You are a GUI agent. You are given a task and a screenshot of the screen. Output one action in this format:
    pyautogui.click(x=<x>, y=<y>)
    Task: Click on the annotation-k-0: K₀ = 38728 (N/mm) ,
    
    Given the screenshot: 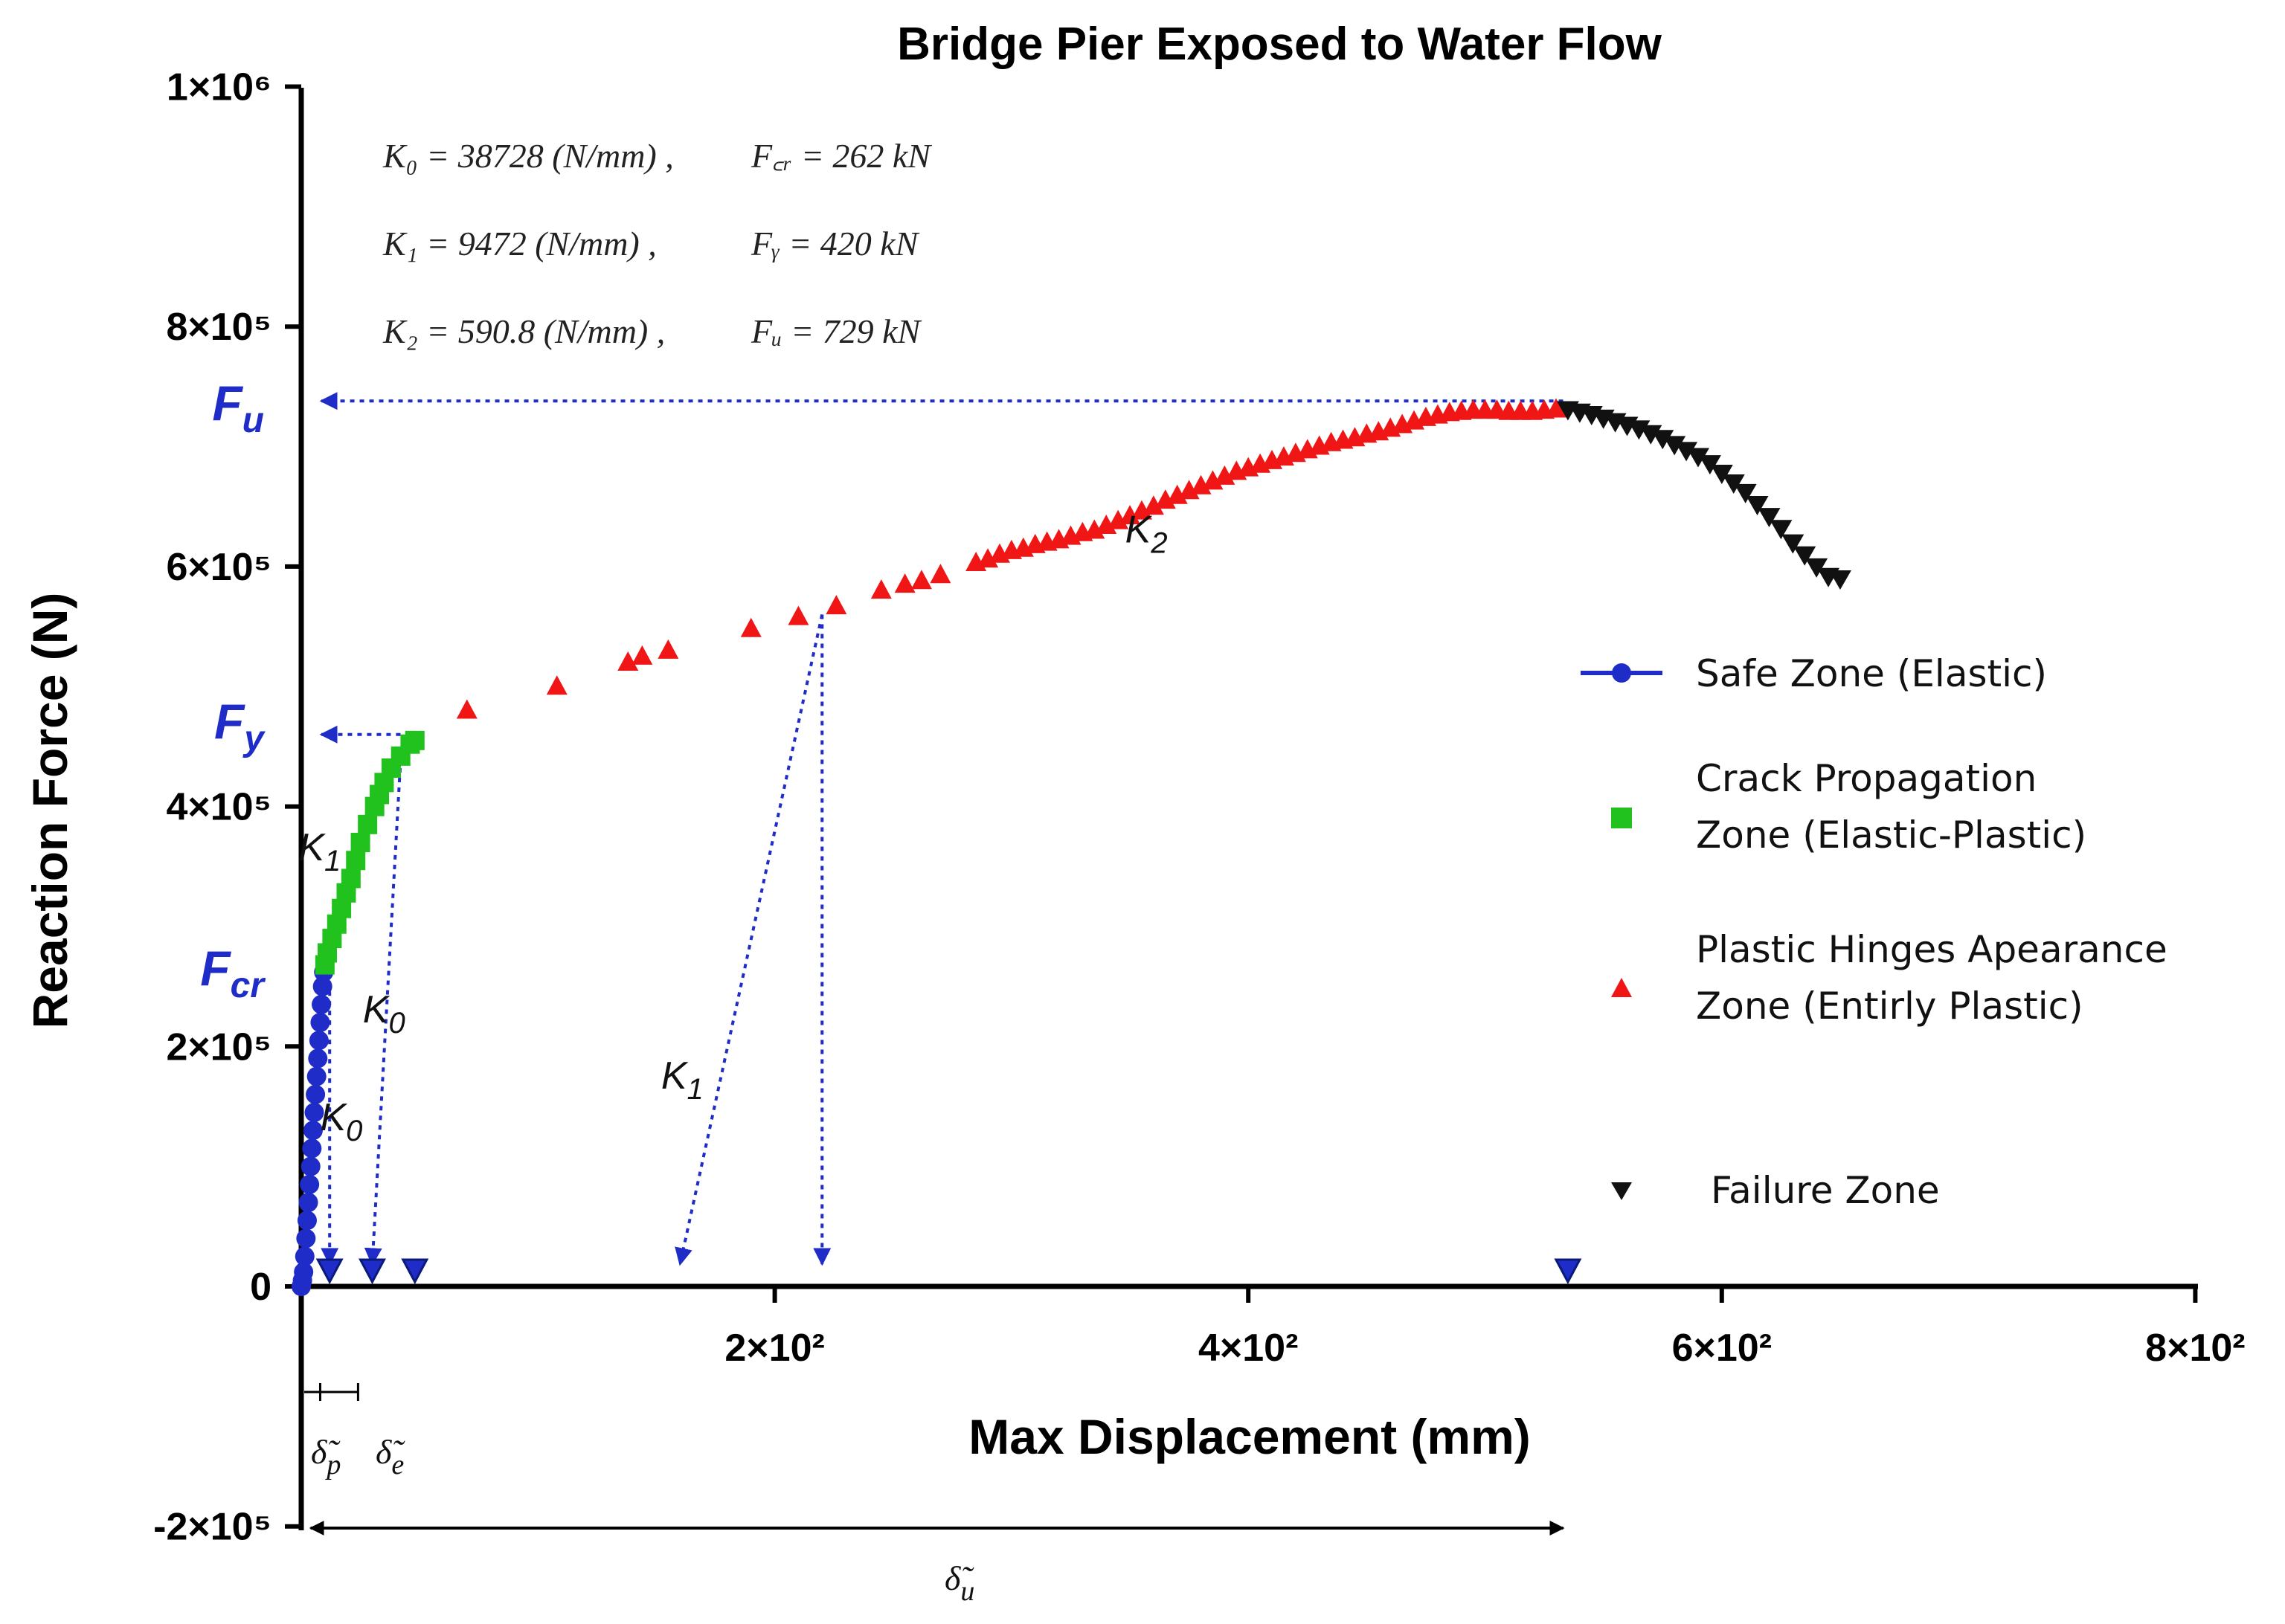 What is the action you would take?
    pyautogui.click(x=528, y=156)
    